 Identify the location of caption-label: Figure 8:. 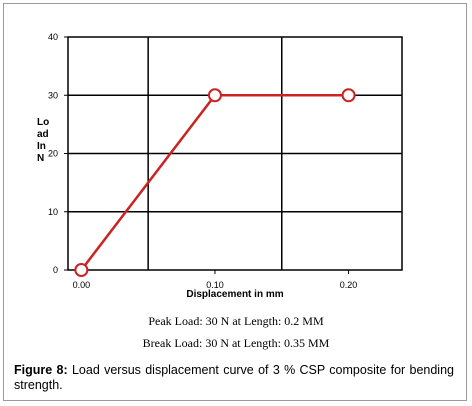
(41, 370).